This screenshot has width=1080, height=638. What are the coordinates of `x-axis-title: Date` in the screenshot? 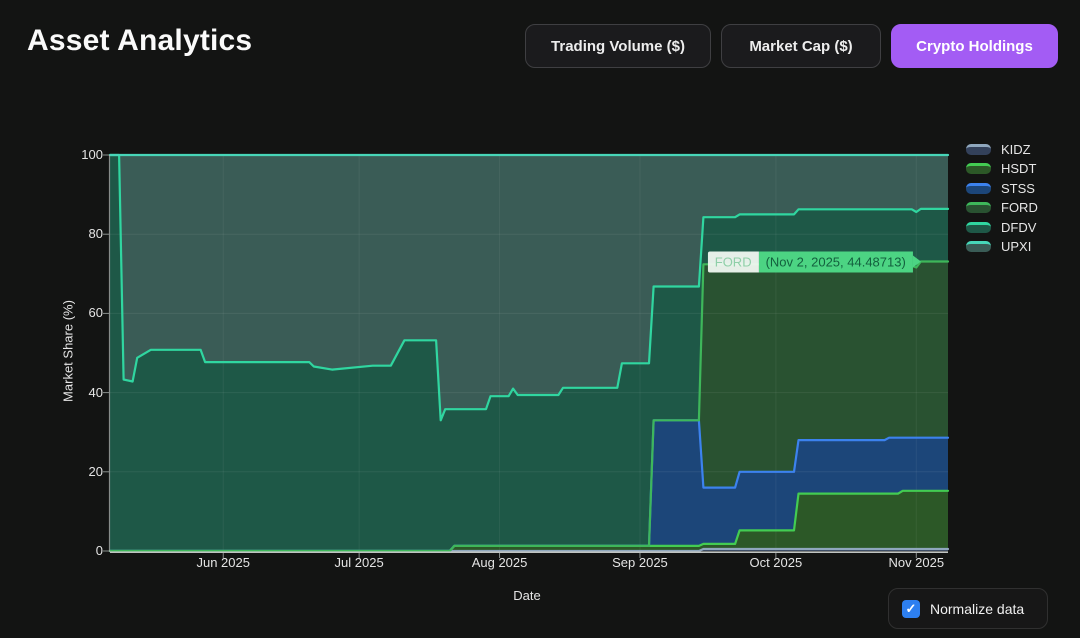 It's located at (527, 595).